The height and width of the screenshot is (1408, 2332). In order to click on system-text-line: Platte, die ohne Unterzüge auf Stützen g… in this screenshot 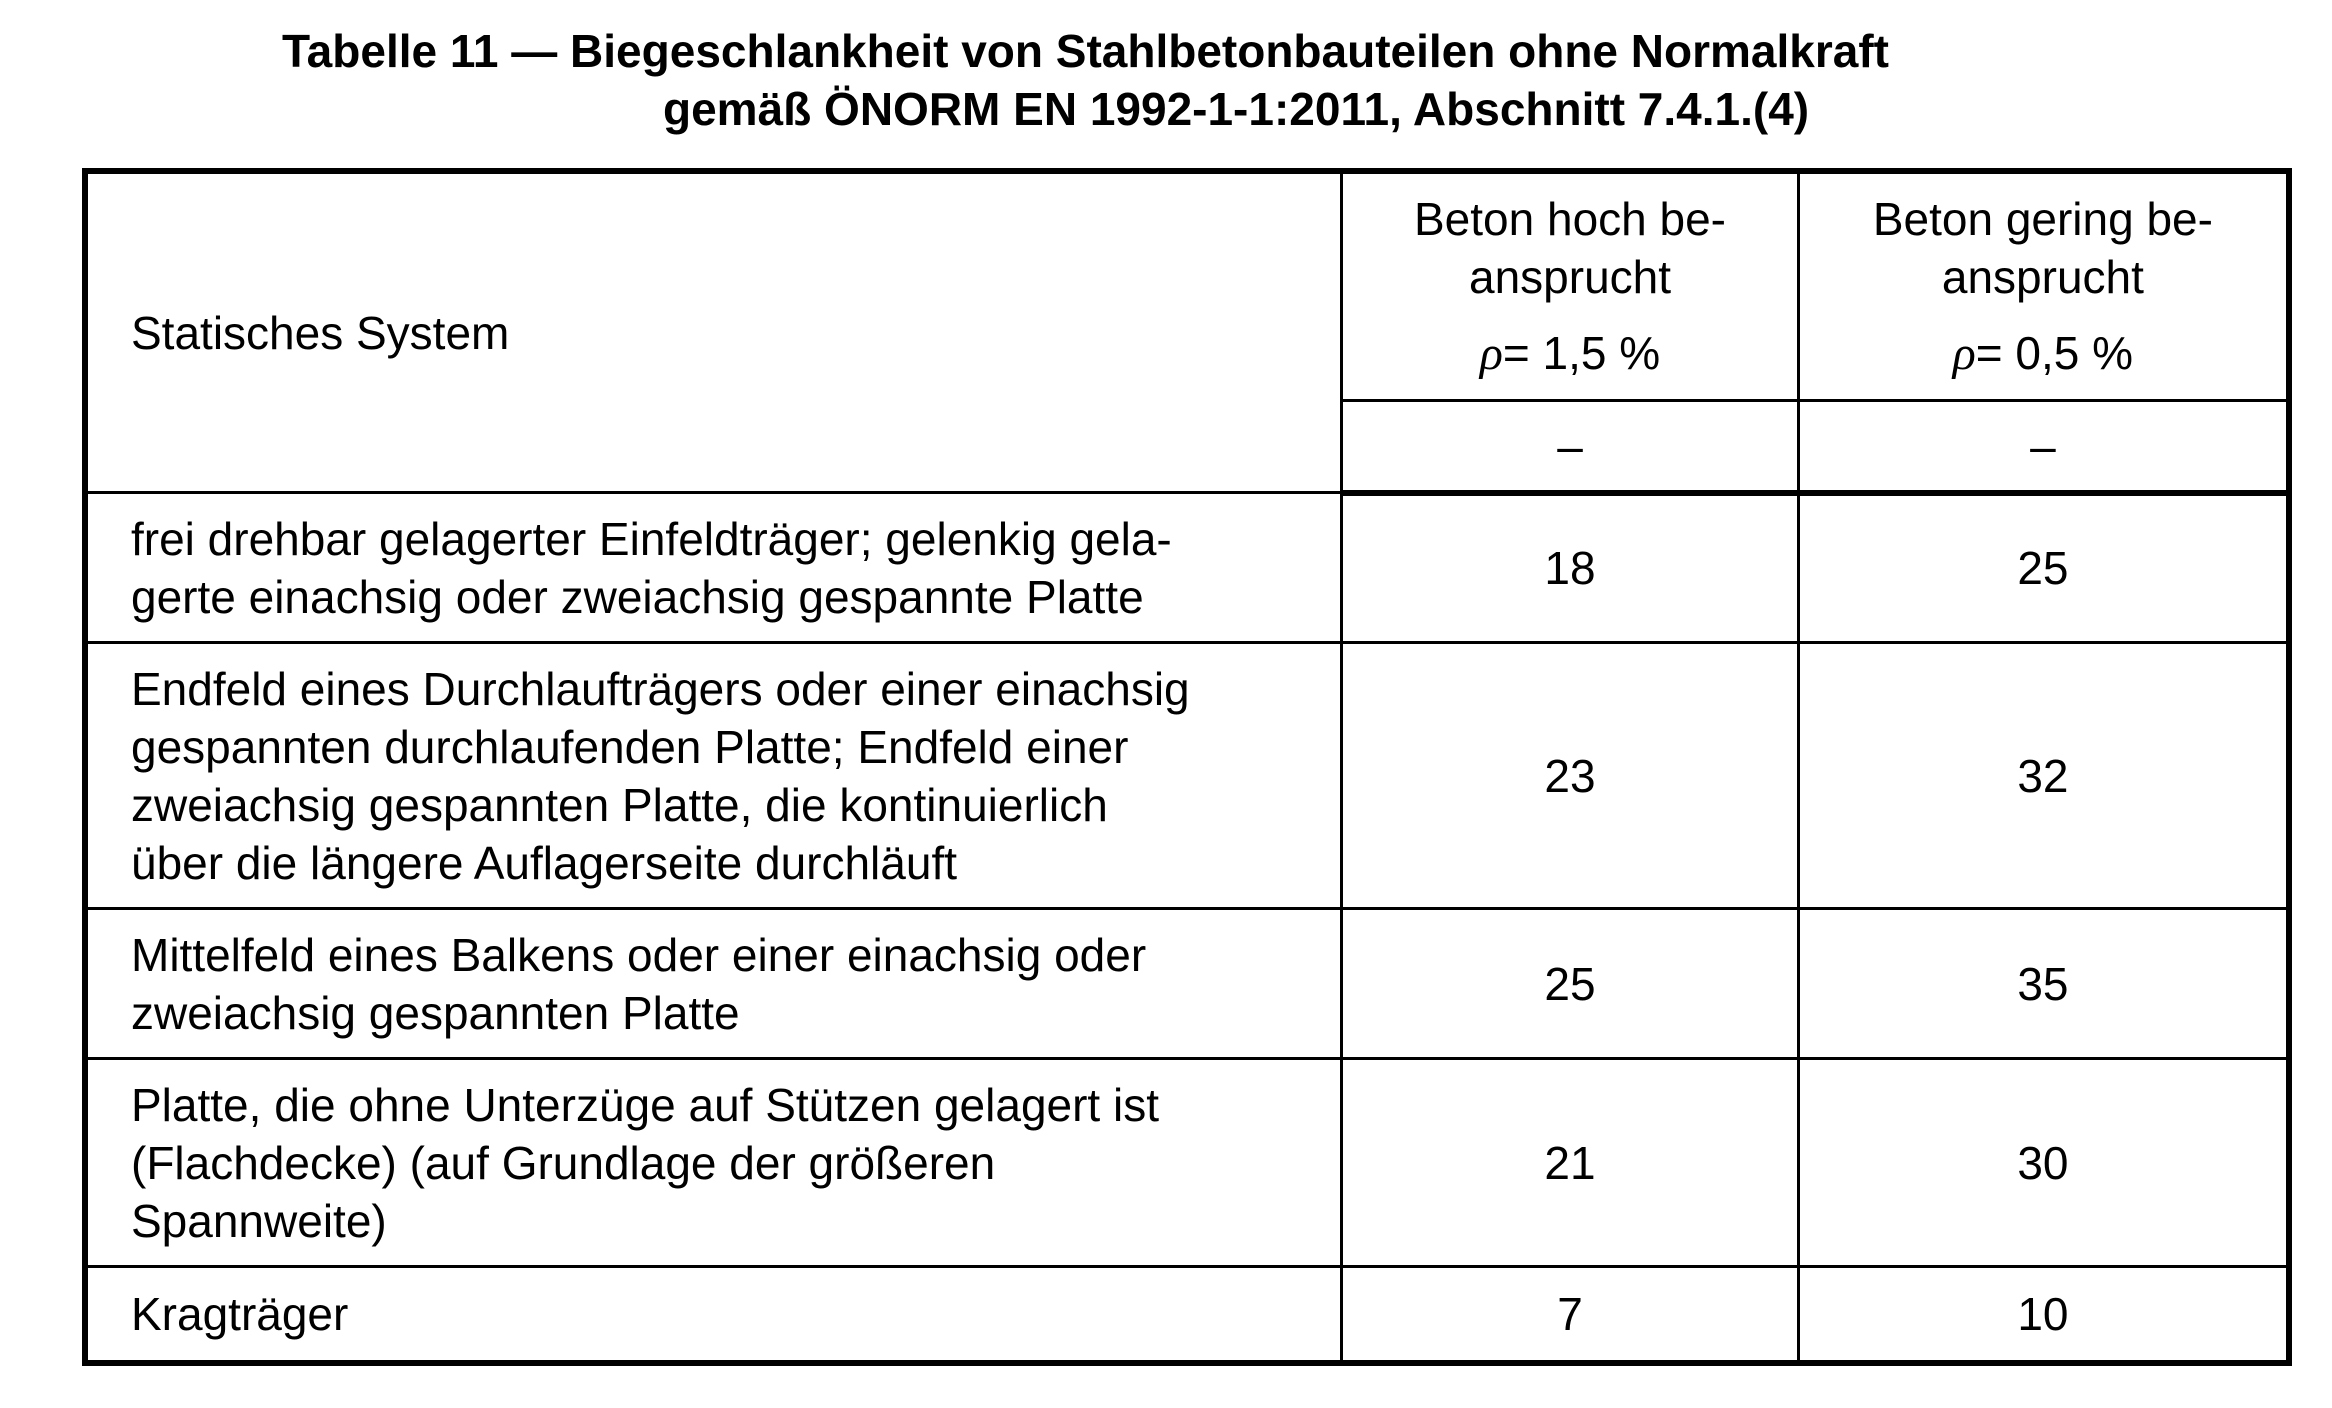, I will do `click(645, 1104)`.